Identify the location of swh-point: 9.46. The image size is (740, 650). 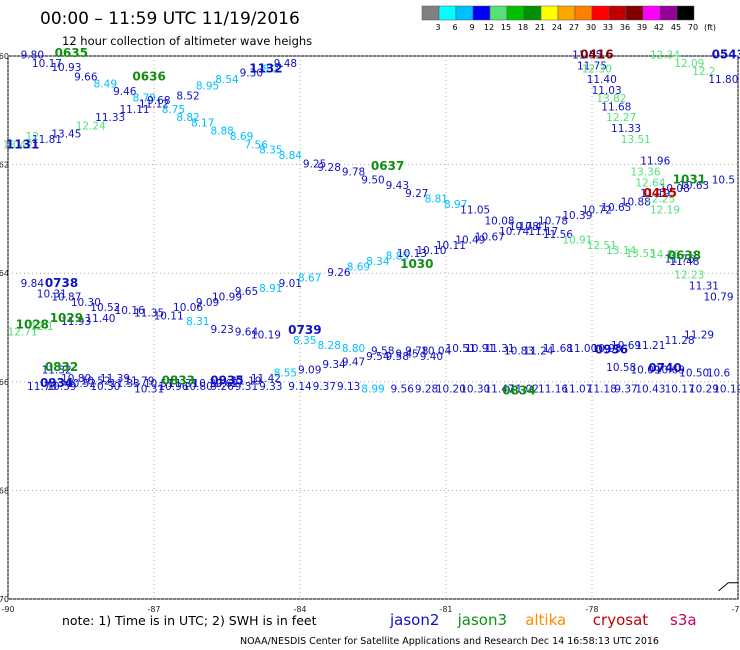
(125, 92).